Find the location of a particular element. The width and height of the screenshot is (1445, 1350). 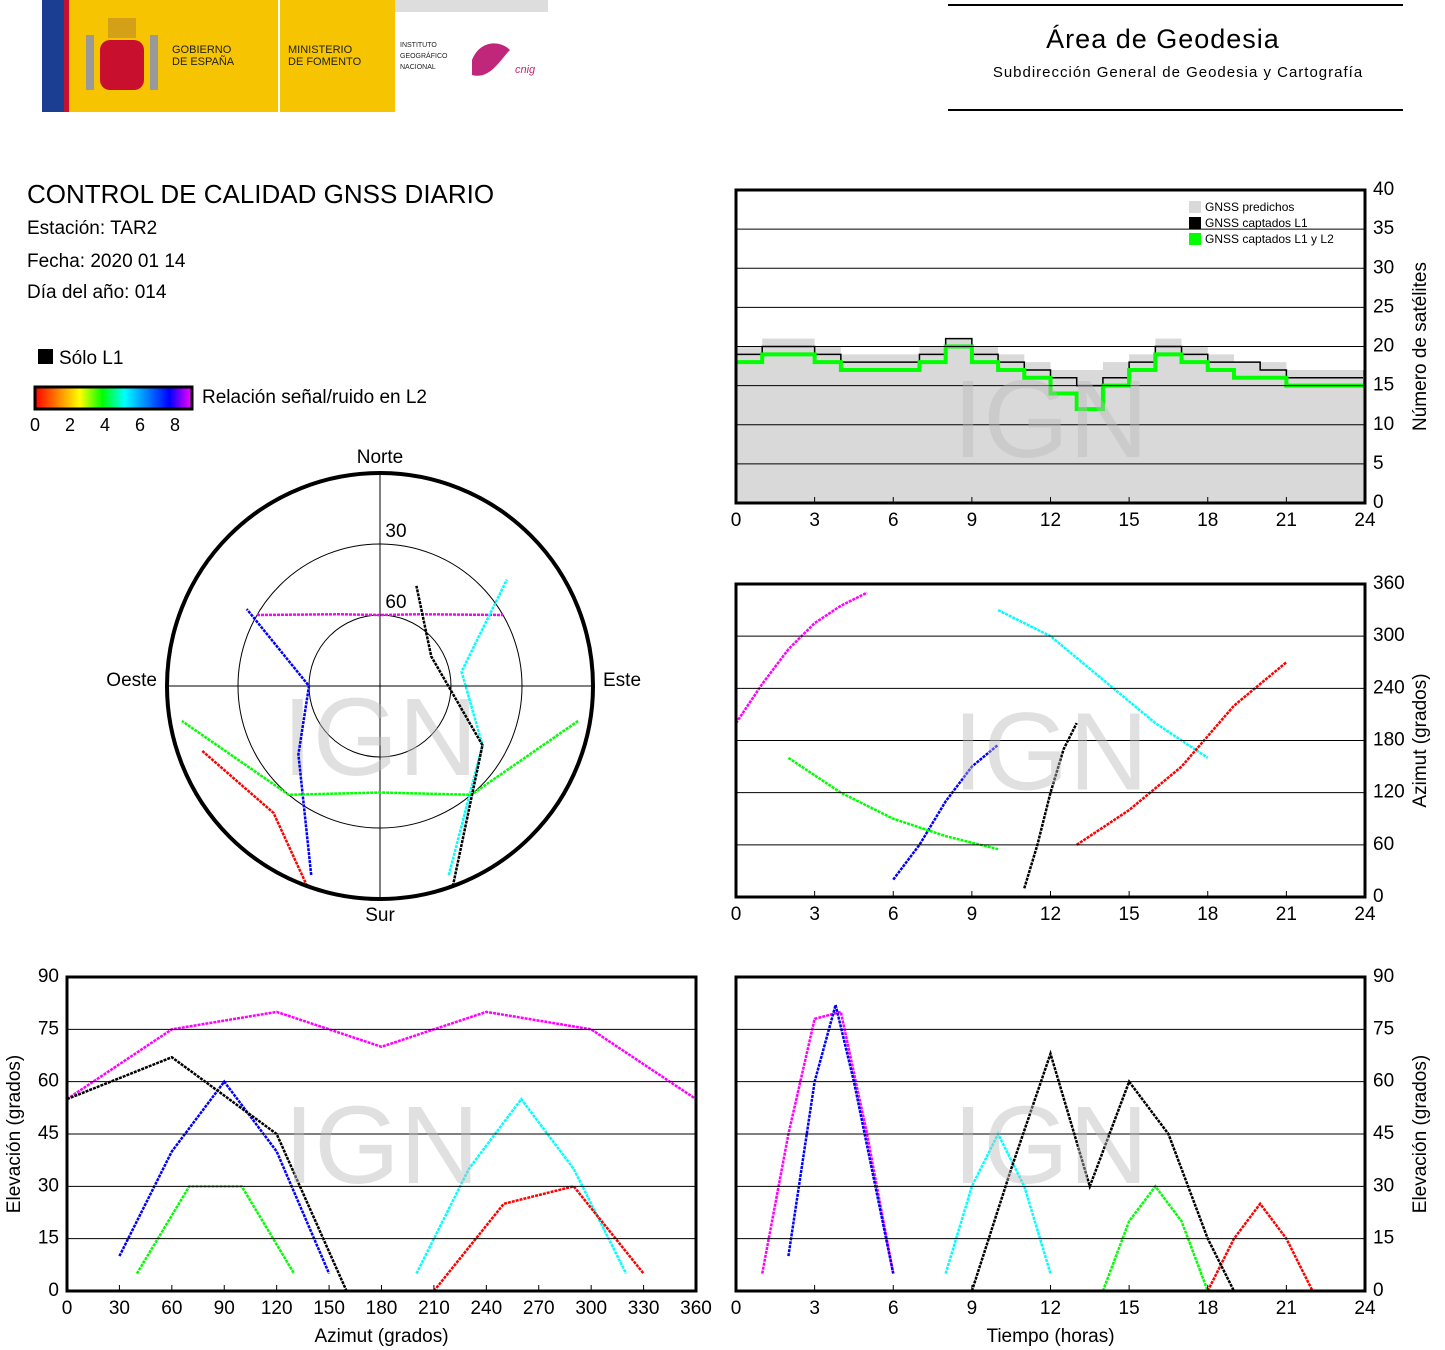

y-tick-label: 300 is located at coordinates (1389, 635).